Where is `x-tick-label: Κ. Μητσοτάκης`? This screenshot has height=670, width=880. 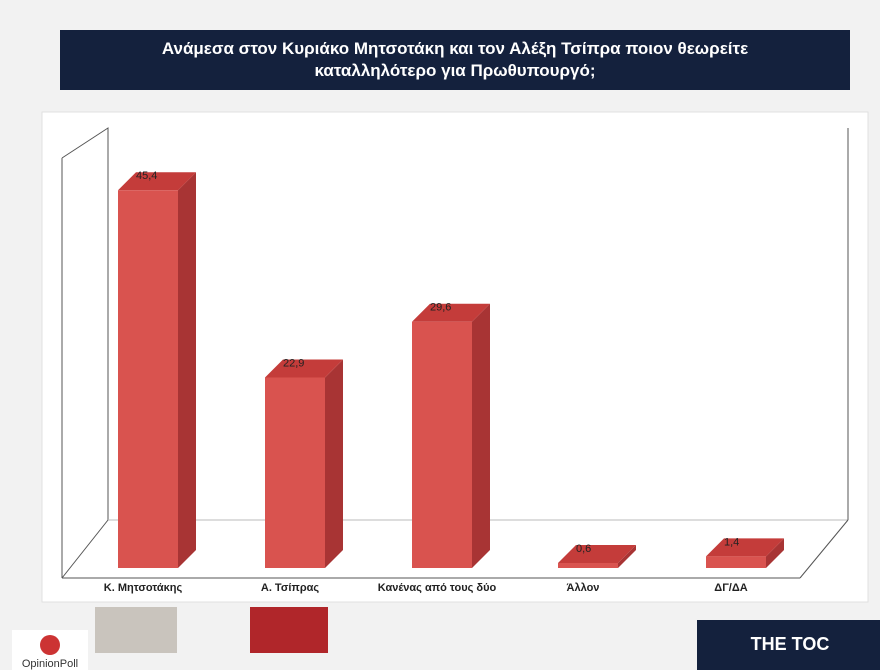 x-tick-label: Κ. Μητσοτάκης is located at coordinates (143, 588).